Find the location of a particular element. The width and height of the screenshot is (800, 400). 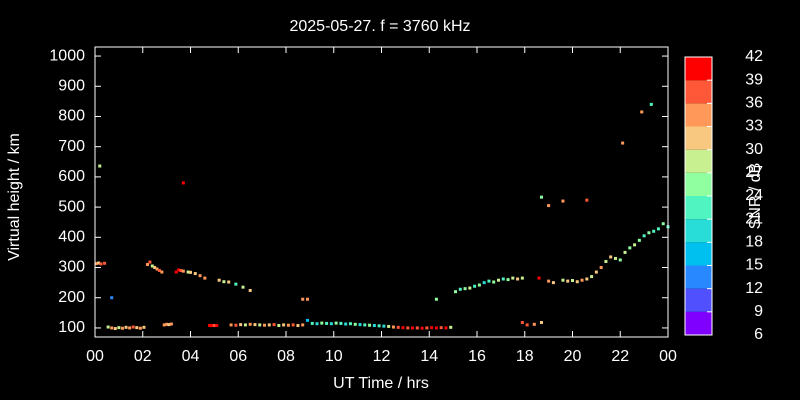

y-tick-label: 900 is located at coordinates (71, 85).